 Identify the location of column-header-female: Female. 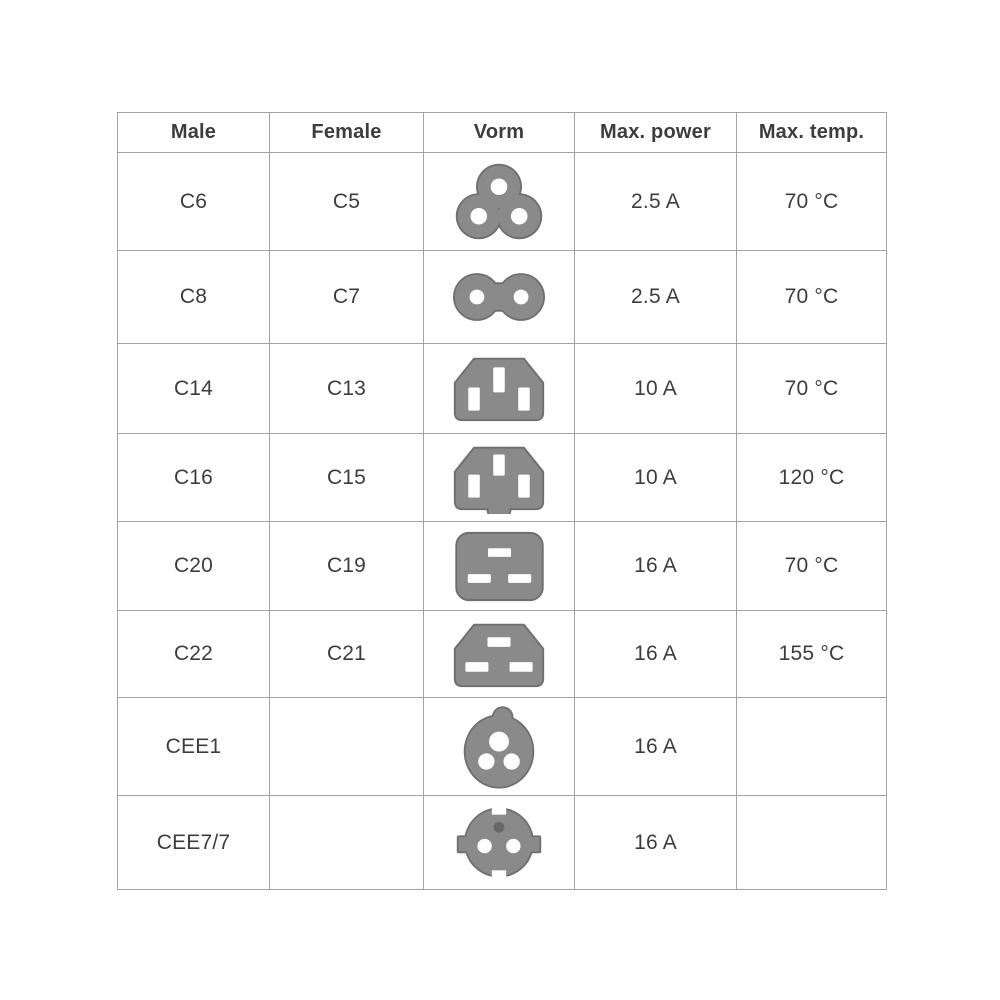
(347, 133).